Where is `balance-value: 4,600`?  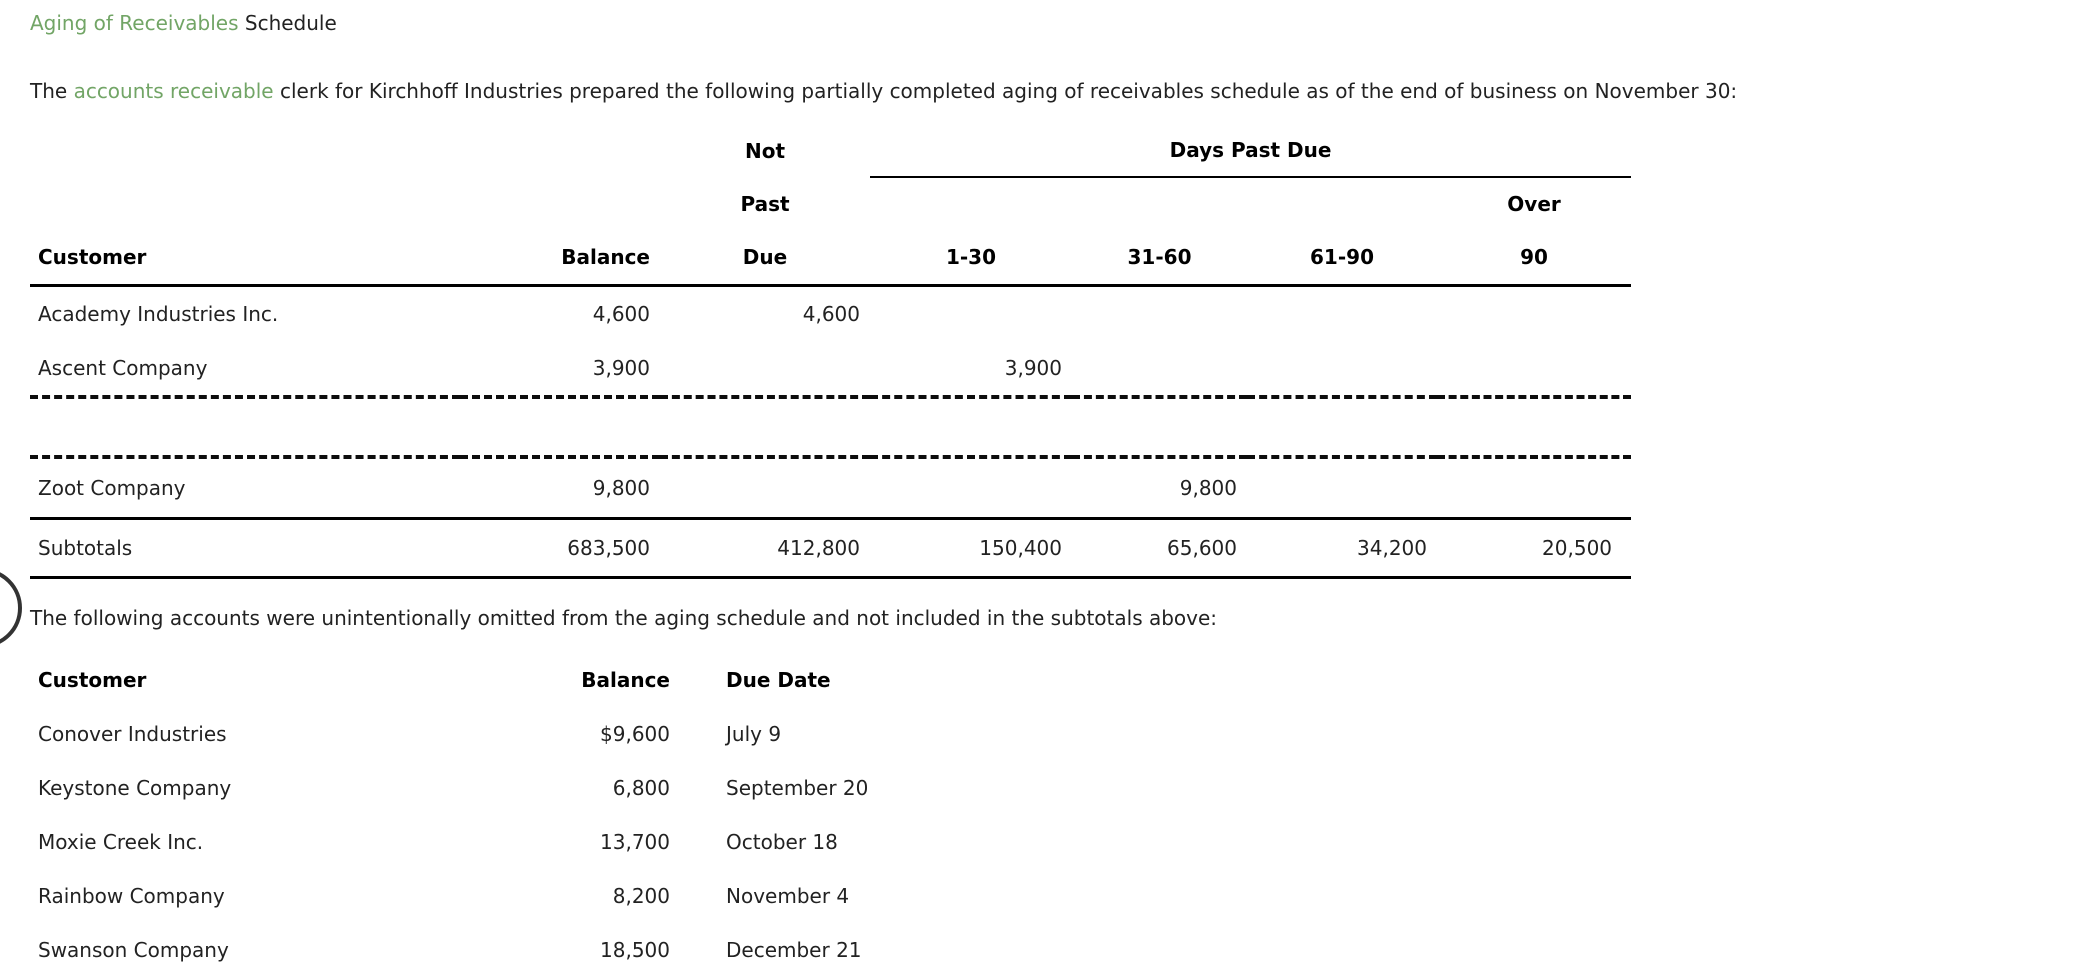 balance-value: 4,600 is located at coordinates (621, 314).